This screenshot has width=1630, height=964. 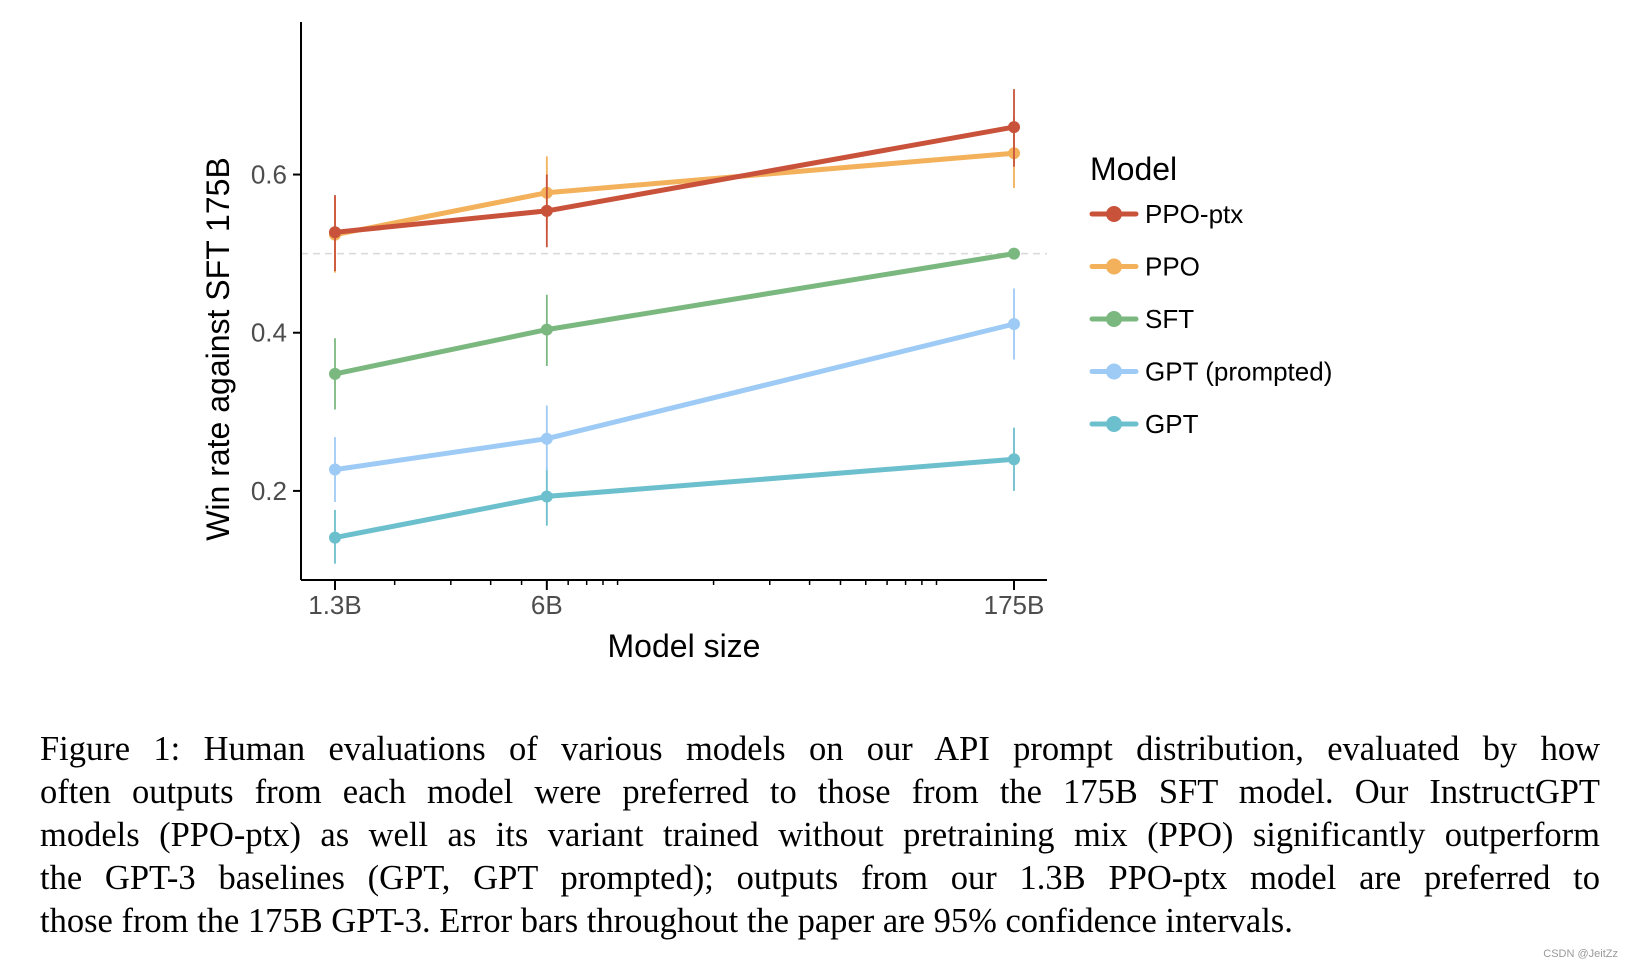 What do you see at coordinates (1238, 372) in the screenshot?
I see `legend-label: GPT (prompted)` at bounding box center [1238, 372].